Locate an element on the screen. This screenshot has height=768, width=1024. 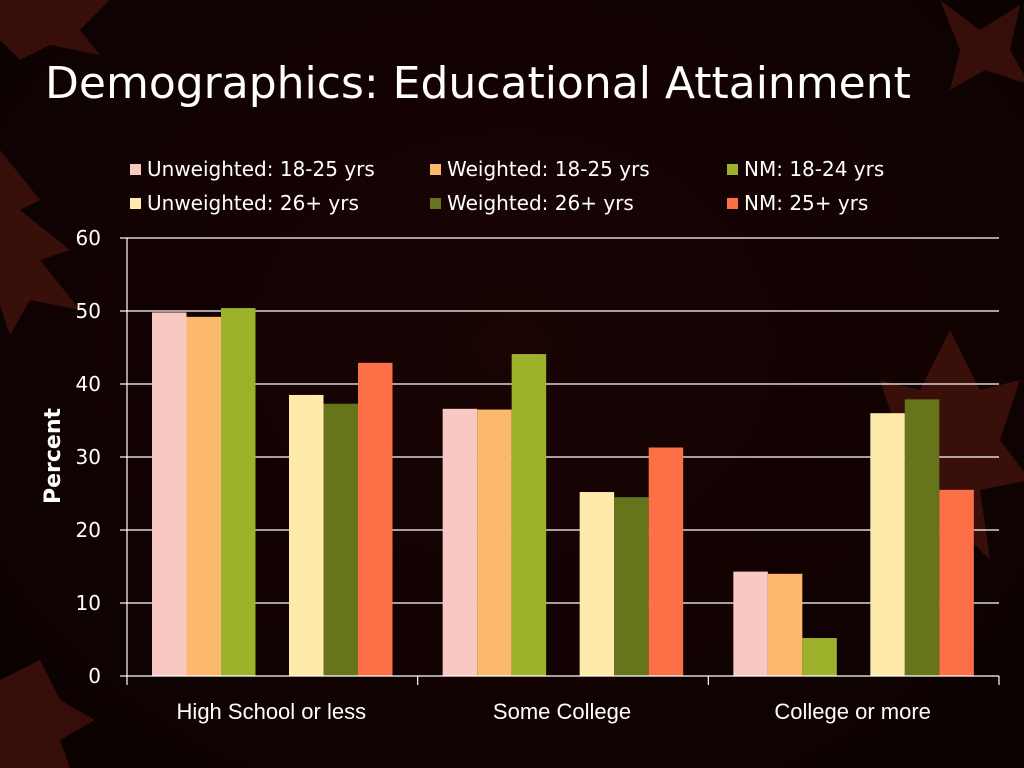
y-tick-label: 10 is located at coordinates (88, 603).